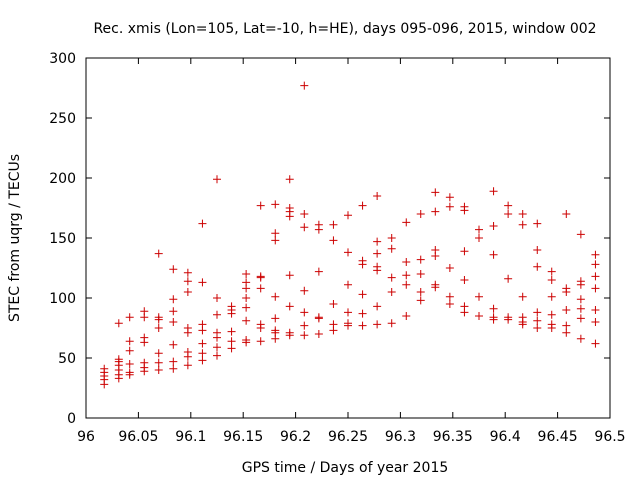 The height and width of the screenshot is (480, 640). I want to click on x-tick-label: 96.4, so click(505, 437).